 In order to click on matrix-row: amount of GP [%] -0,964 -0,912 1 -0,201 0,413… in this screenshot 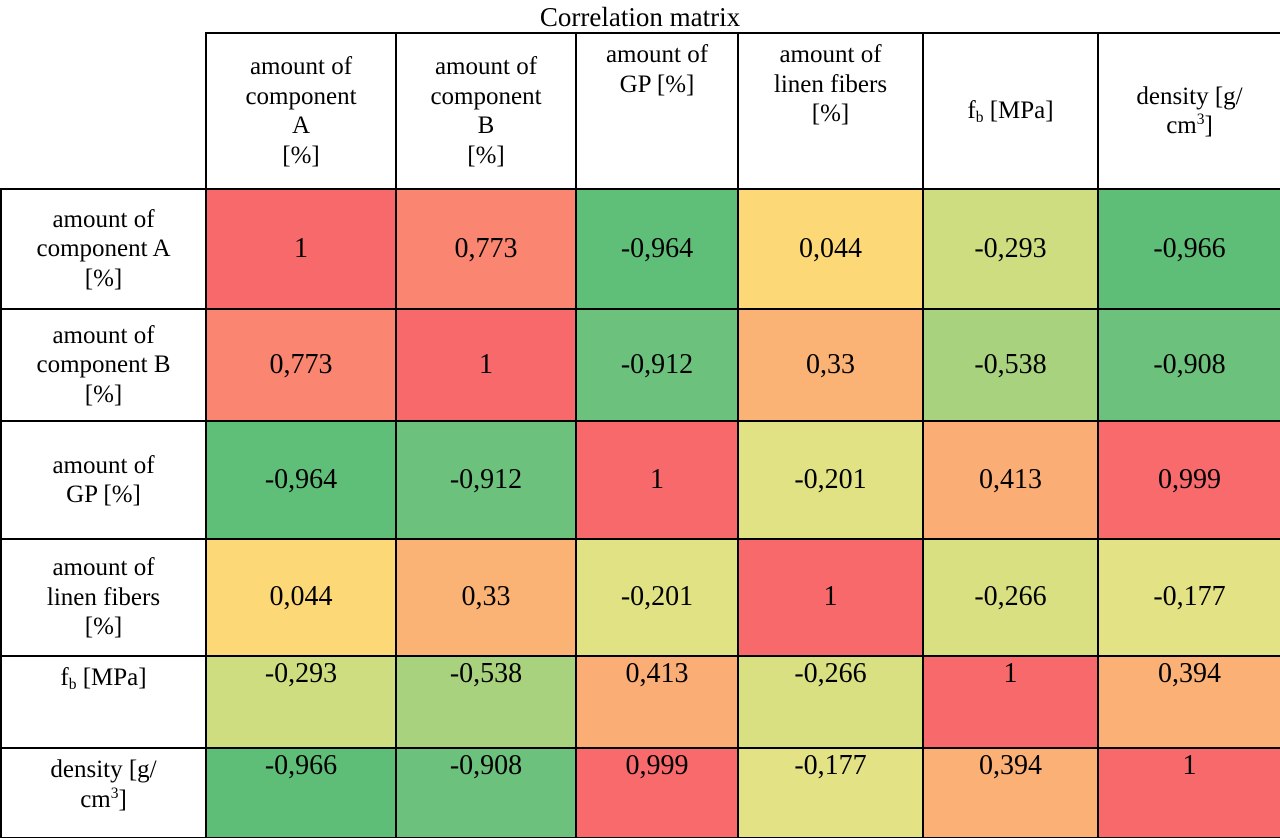, I will do `click(640, 480)`.